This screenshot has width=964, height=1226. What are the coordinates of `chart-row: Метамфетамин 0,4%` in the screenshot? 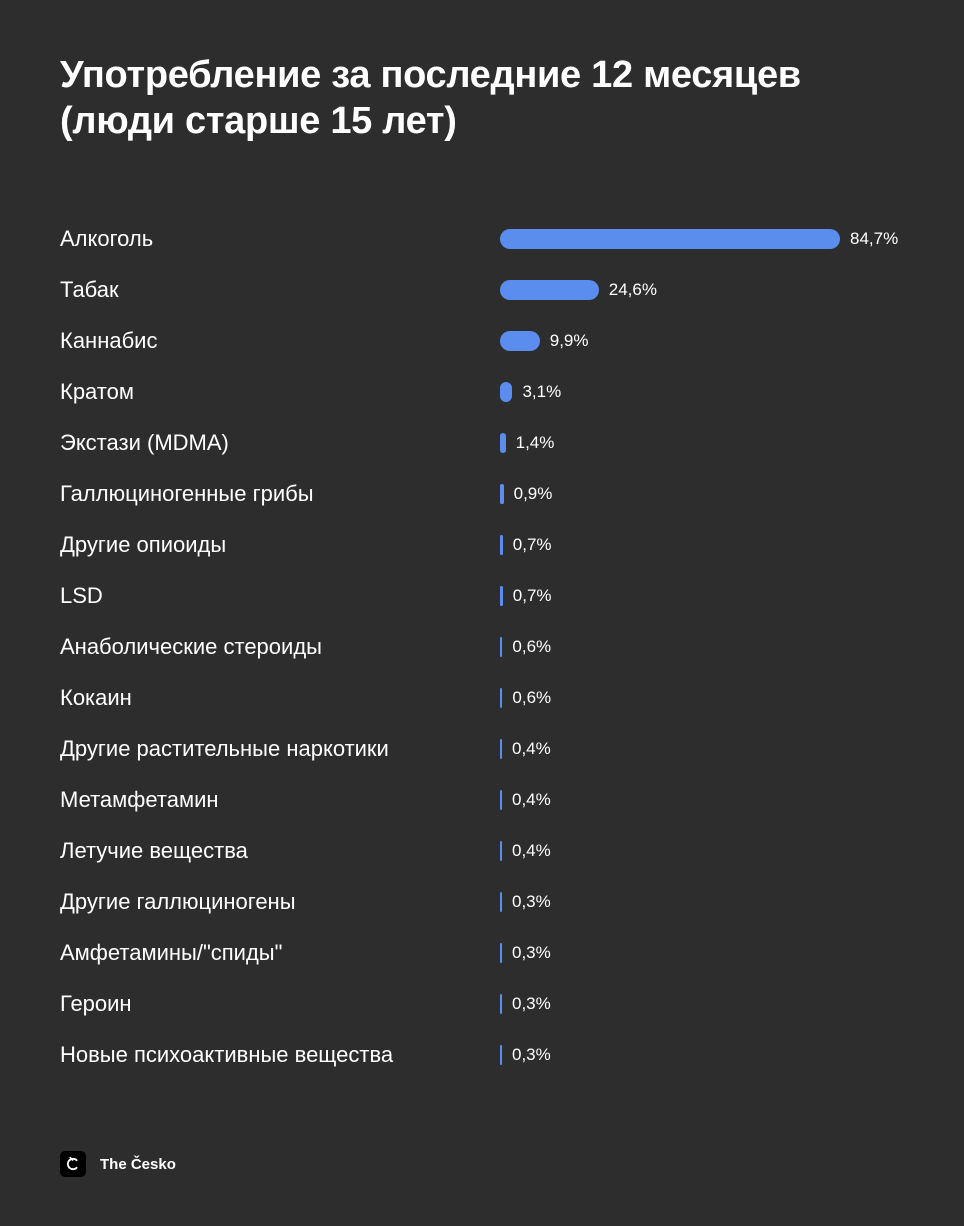 It's located at (482, 800).